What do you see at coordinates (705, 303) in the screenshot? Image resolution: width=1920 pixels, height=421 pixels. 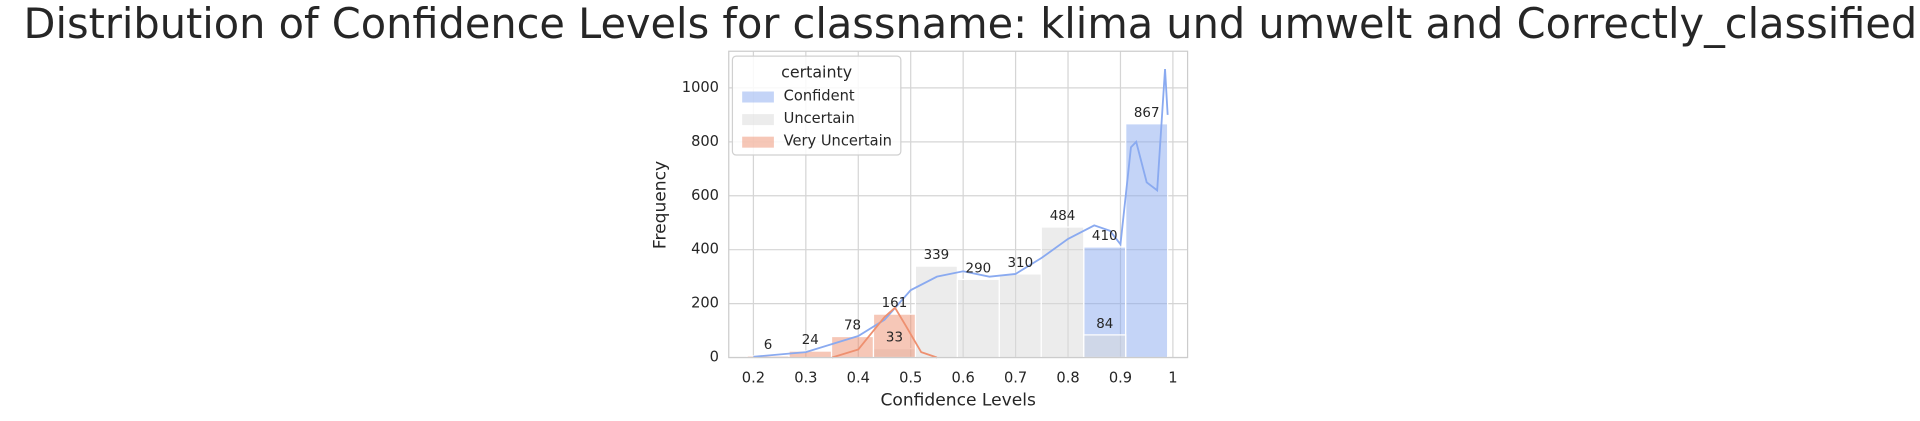 I see `y-tick-label: 200` at bounding box center [705, 303].